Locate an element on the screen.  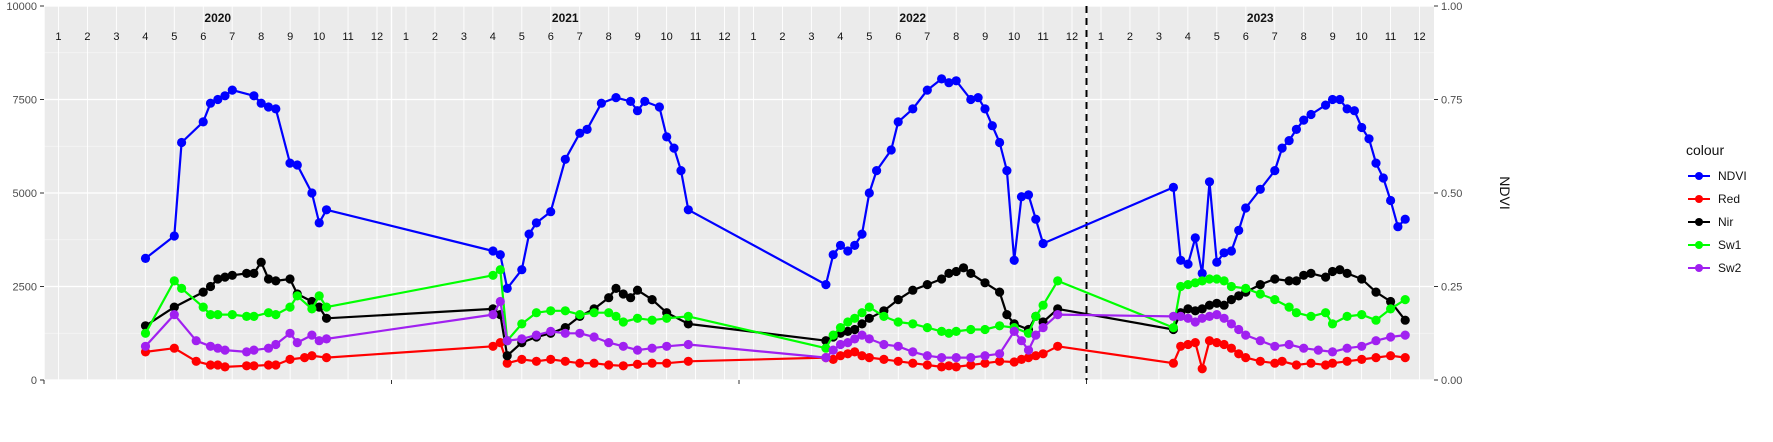
series-sw1 is located at coordinates (775, 309).